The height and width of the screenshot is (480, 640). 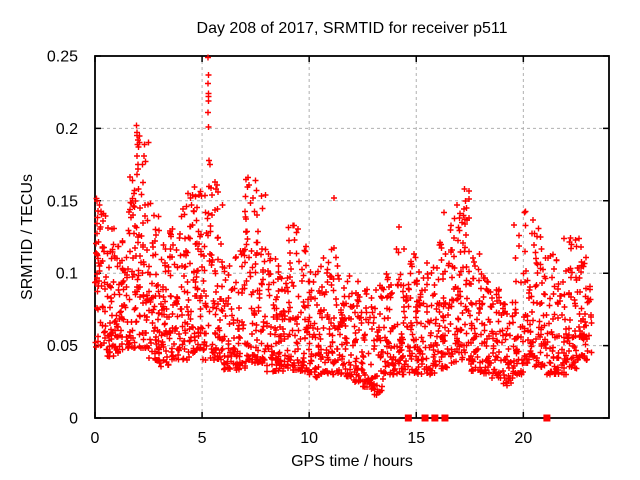 What do you see at coordinates (202, 438) in the screenshot?
I see `x-tick-label: 5` at bounding box center [202, 438].